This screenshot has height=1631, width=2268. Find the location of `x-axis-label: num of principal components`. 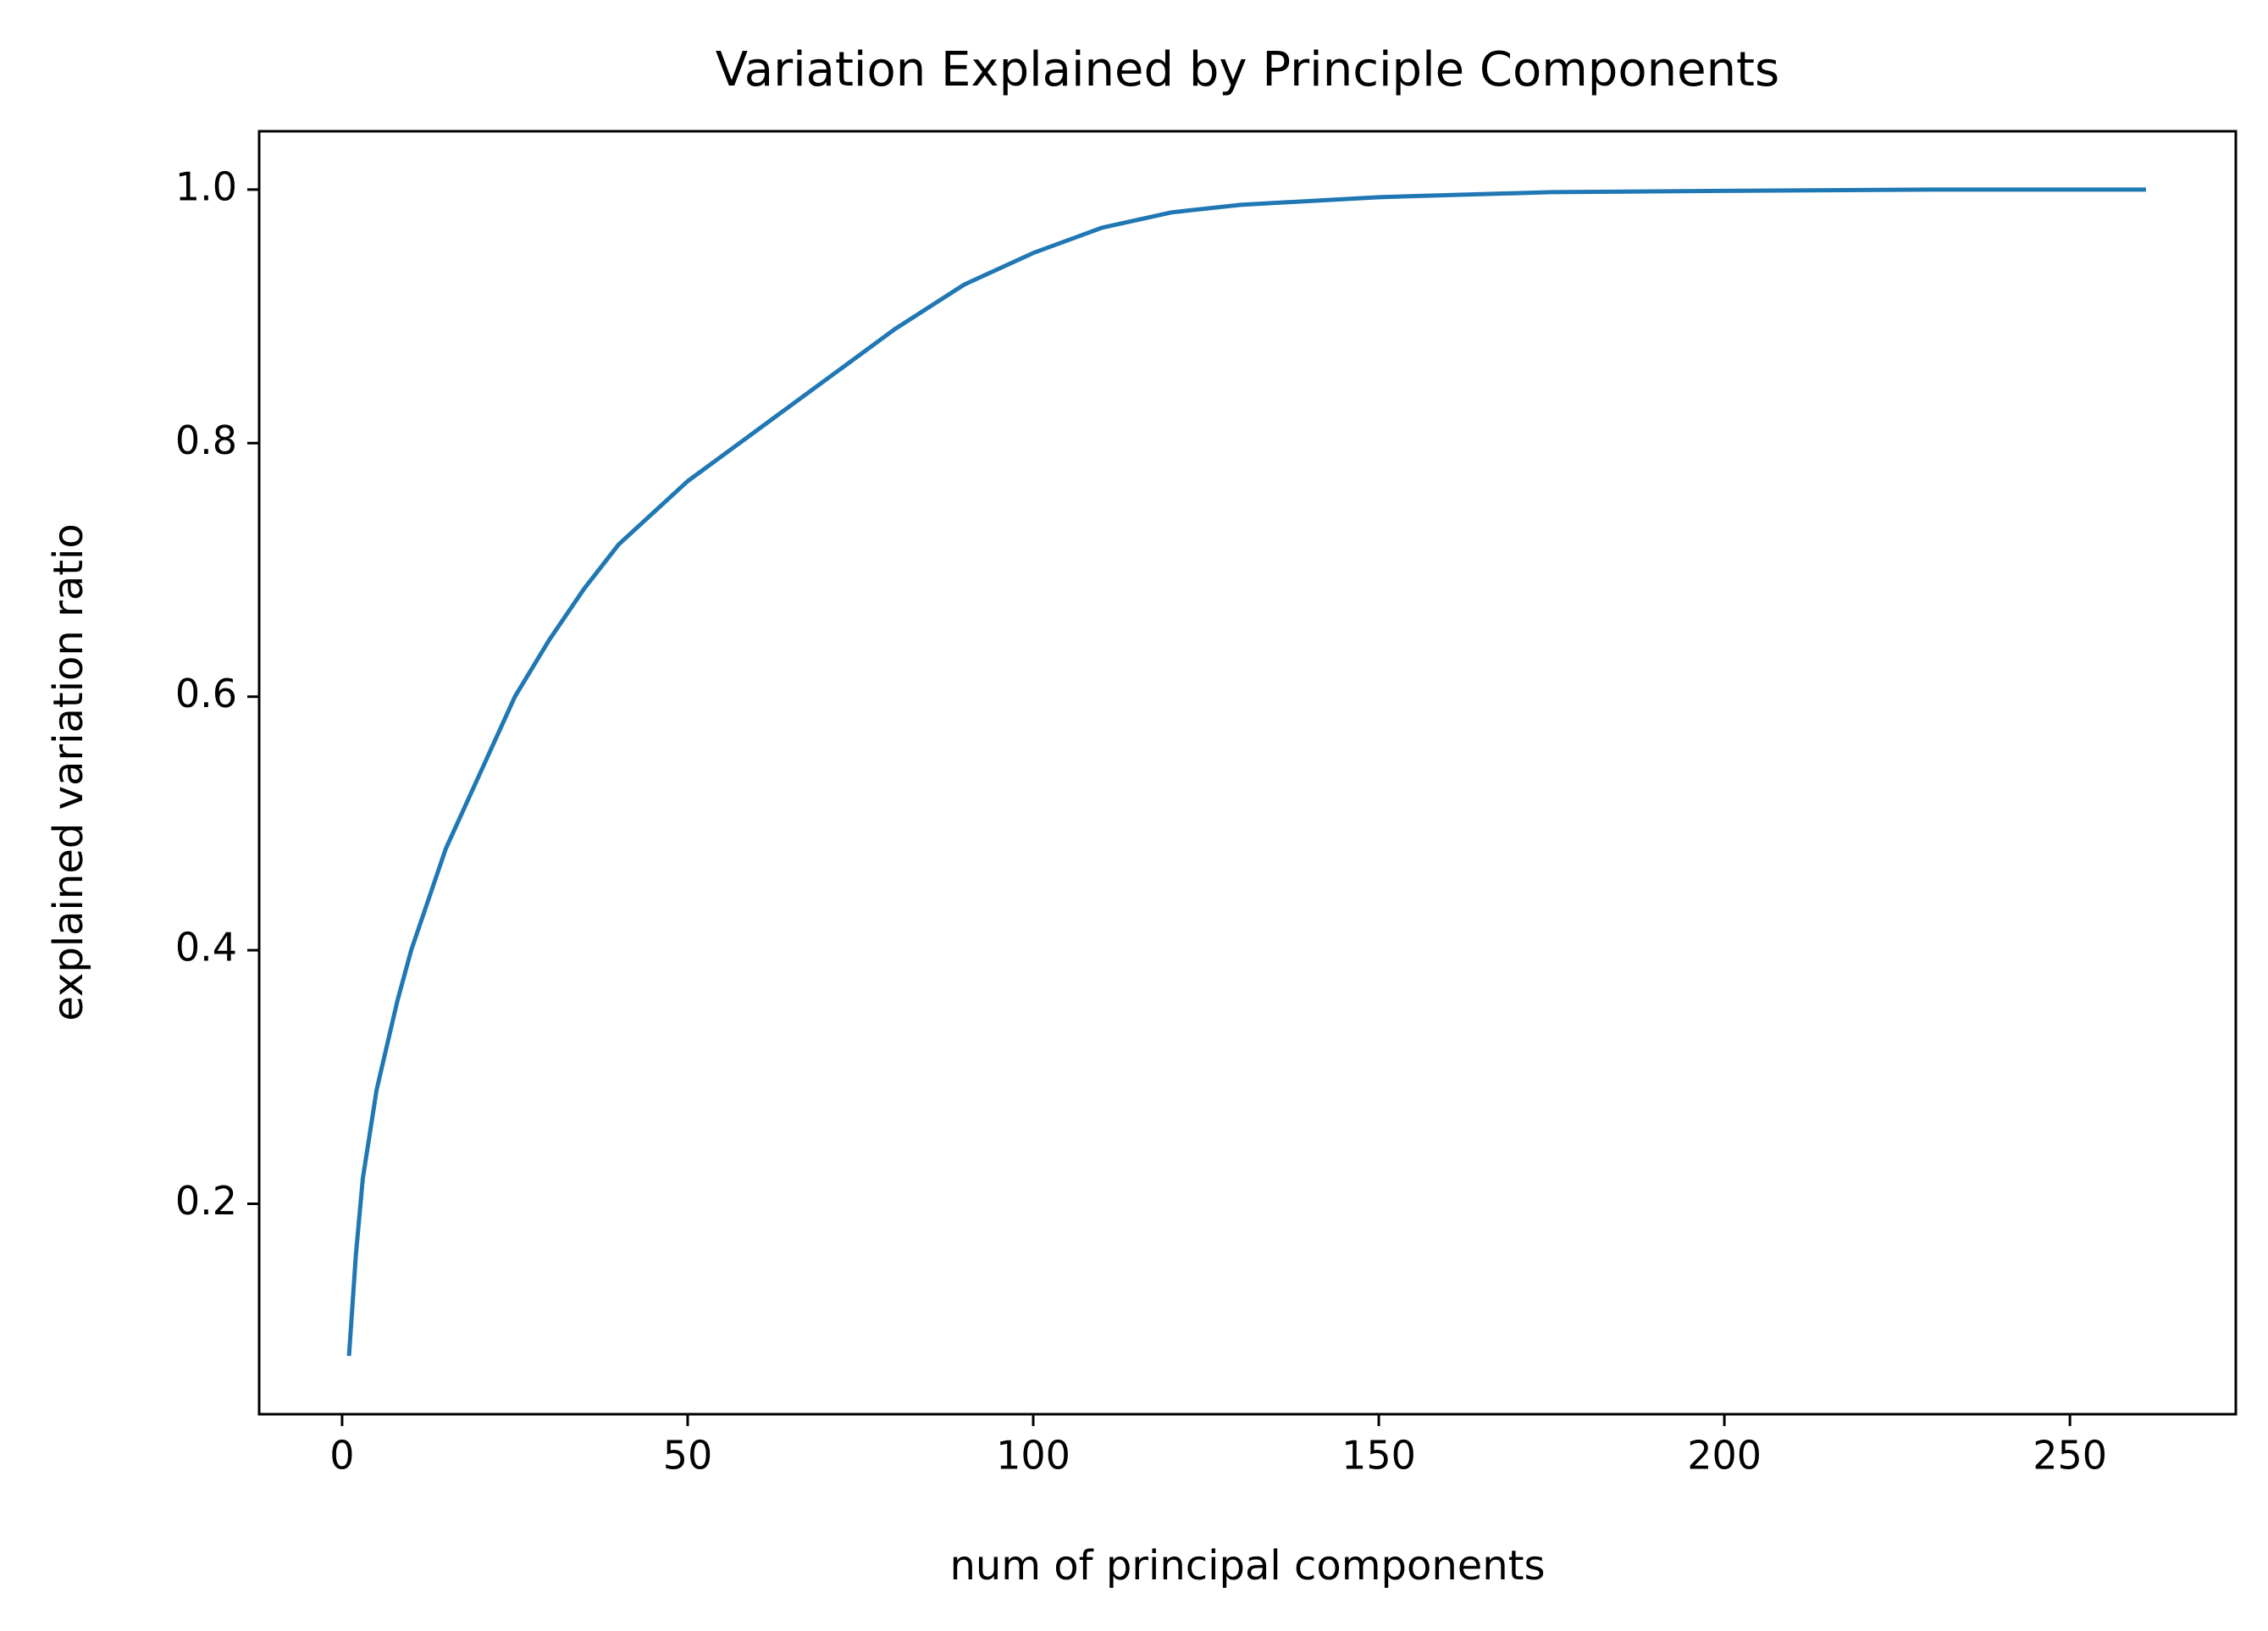

x-axis-label: num of principal components is located at coordinates (1247, 1566).